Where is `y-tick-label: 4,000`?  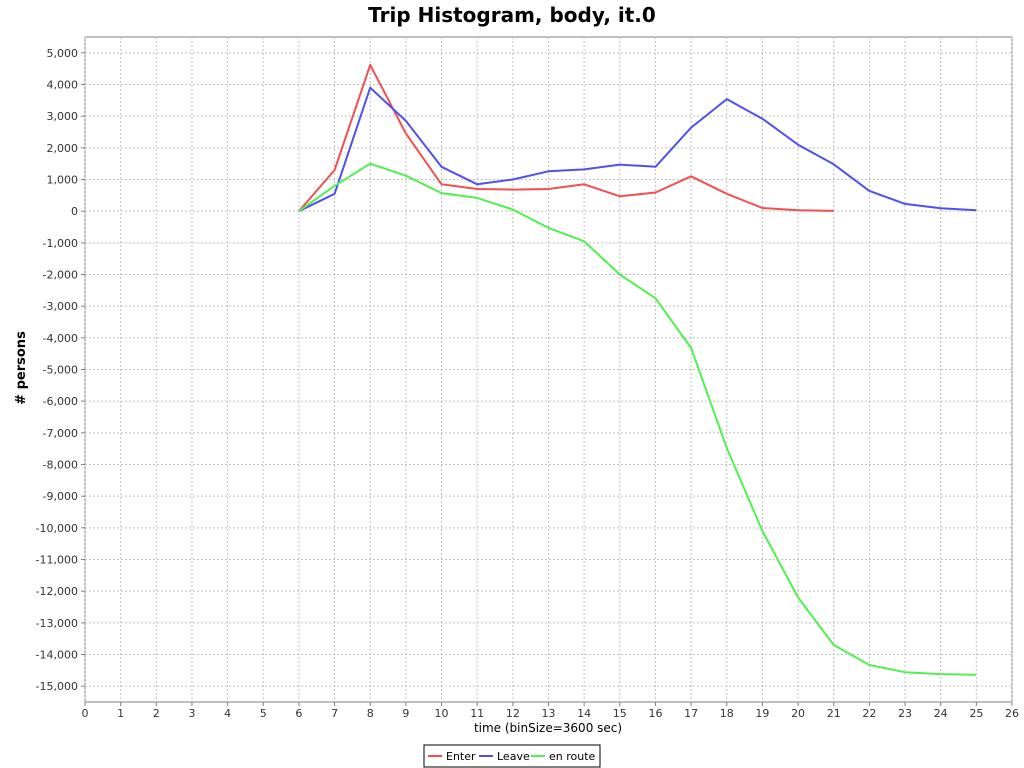 y-tick-label: 4,000 is located at coordinates (63, 85).